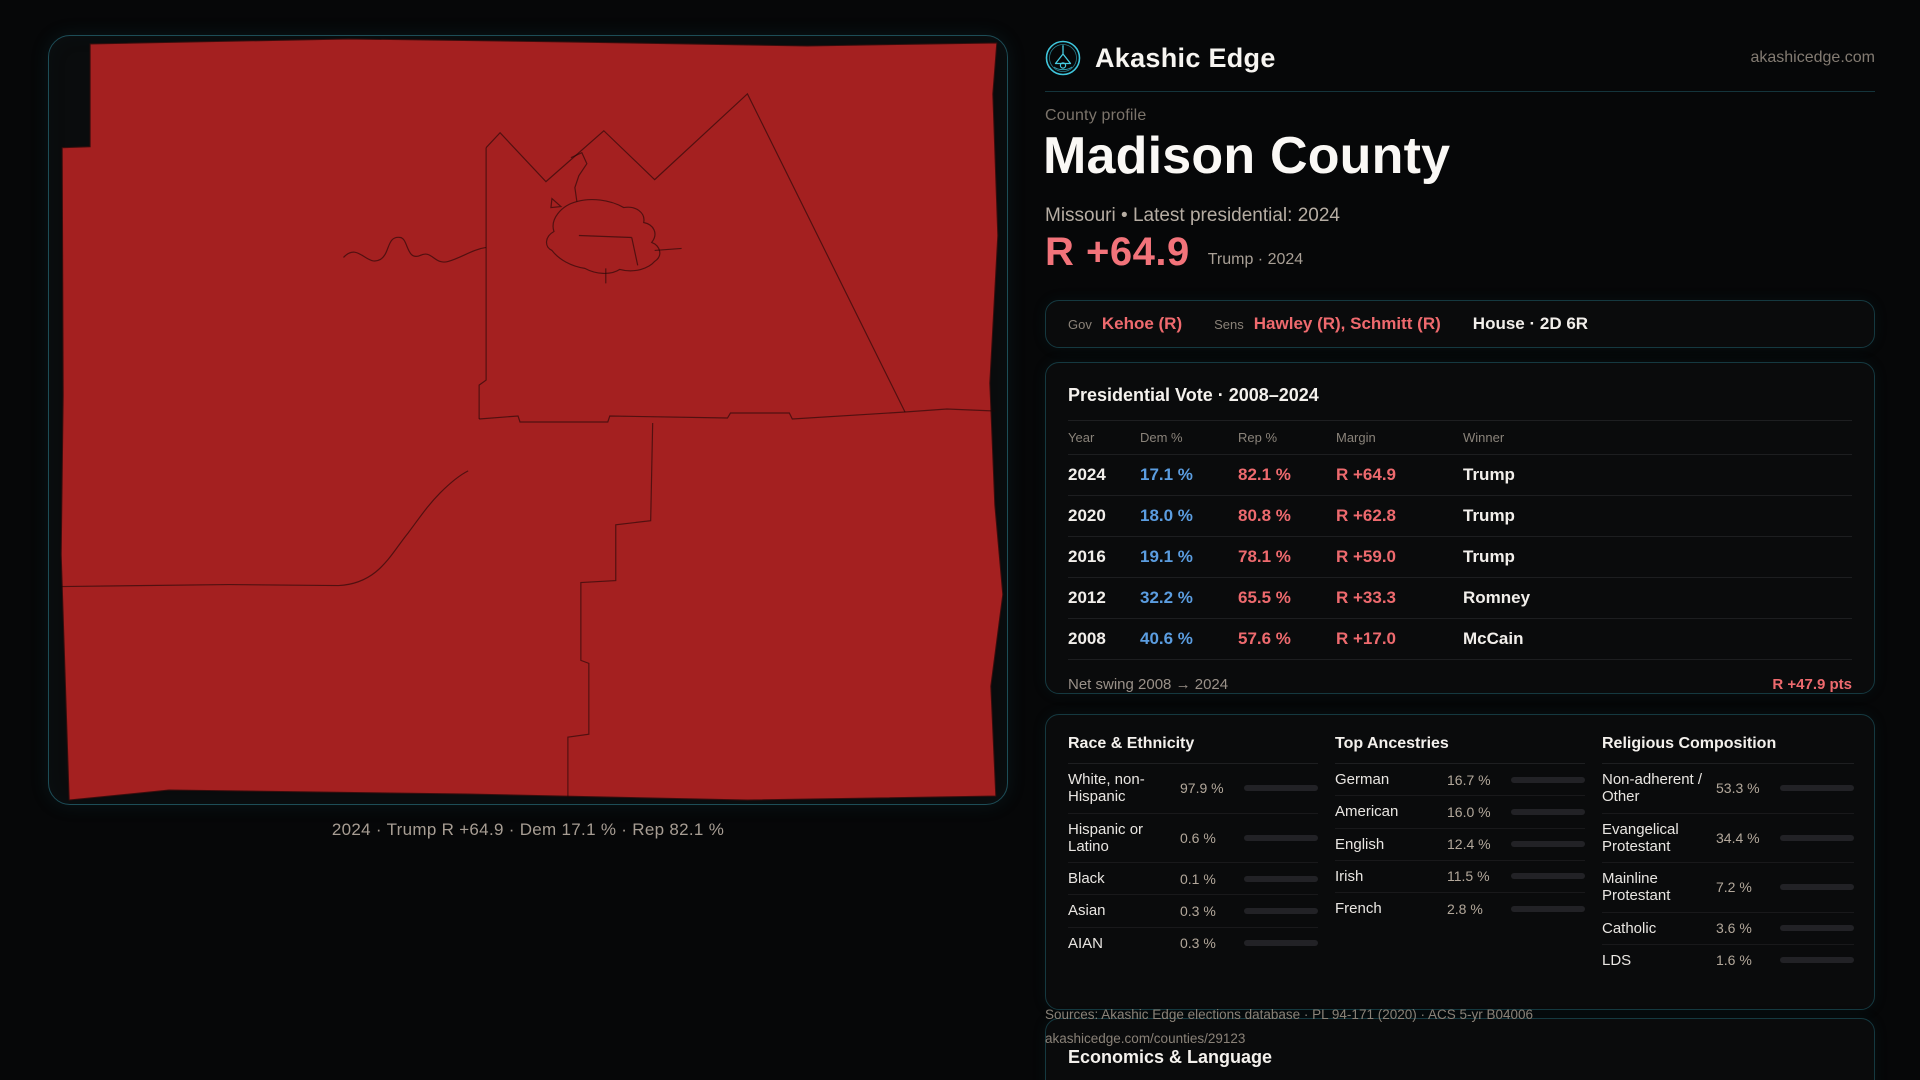  I want to click on stat-row: American 16.0 %, so click(1460, 812).